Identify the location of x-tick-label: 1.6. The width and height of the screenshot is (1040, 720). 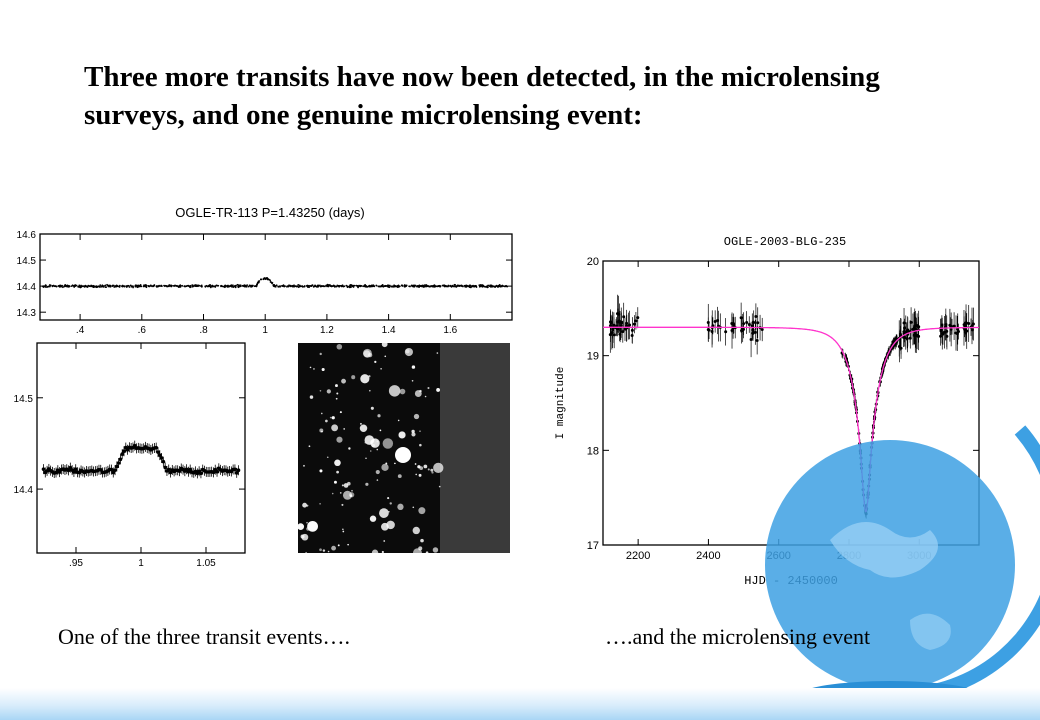
(450, 330).